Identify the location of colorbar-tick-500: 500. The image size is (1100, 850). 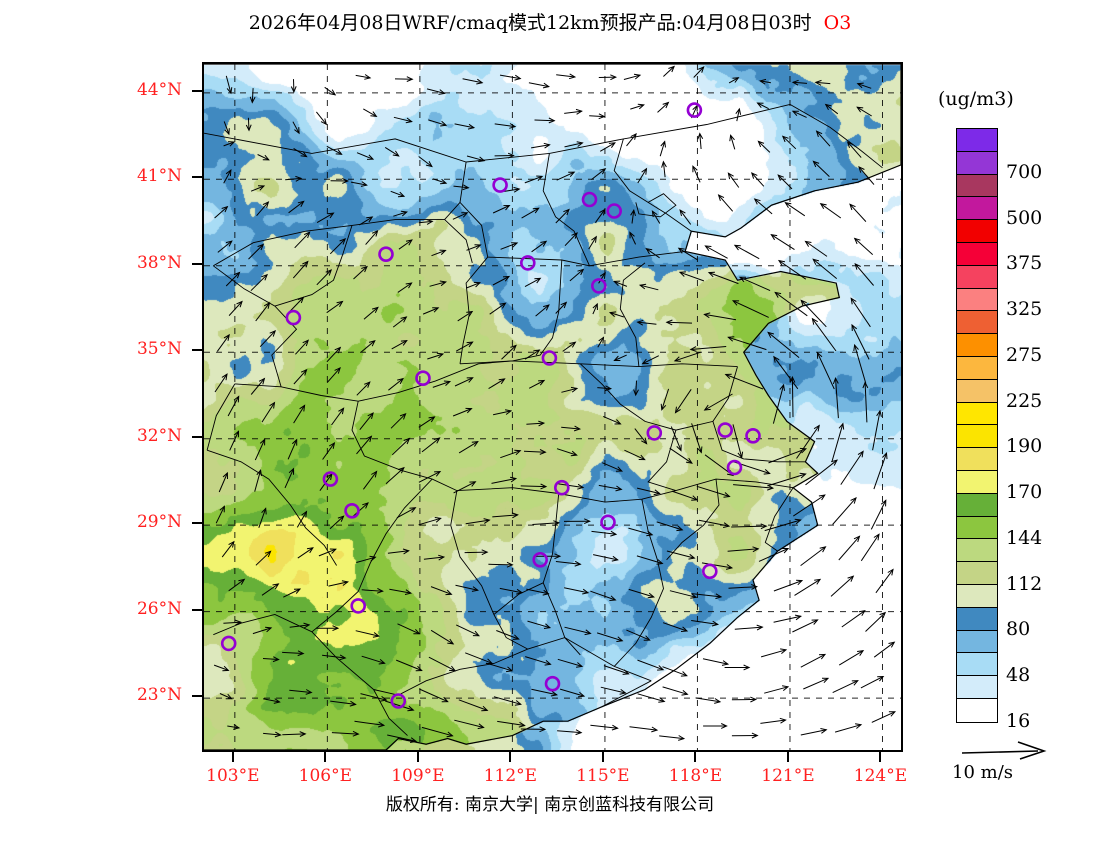
(1024, 217).